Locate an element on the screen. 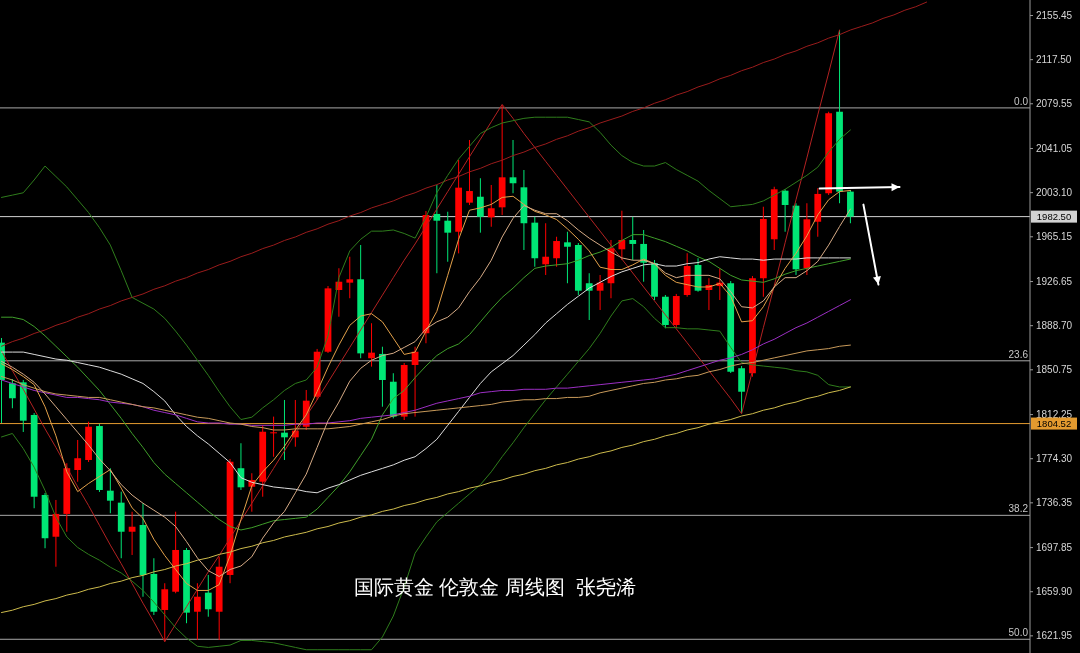 The width and height of the screenshot is (1080, 653). ref-line-label: 1982.50 is located at coordinates (1054, 217).